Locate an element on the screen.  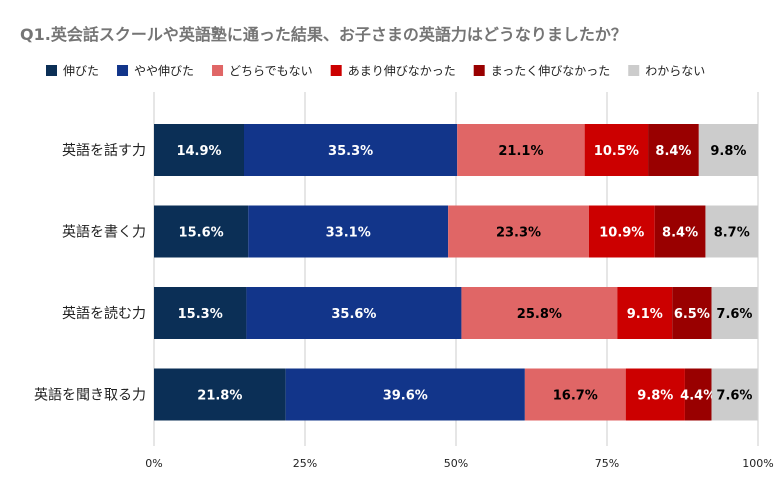
data-label: 10.9% is located at coordinates (621, 233).